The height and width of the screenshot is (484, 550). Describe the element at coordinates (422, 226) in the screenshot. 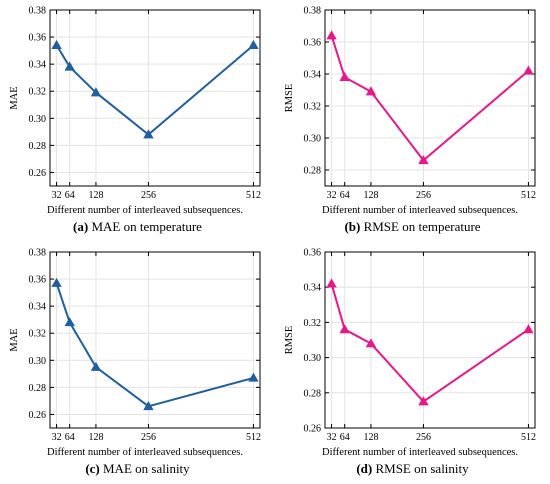

I see `caption-b-text: RMSE on temperature` at that location.